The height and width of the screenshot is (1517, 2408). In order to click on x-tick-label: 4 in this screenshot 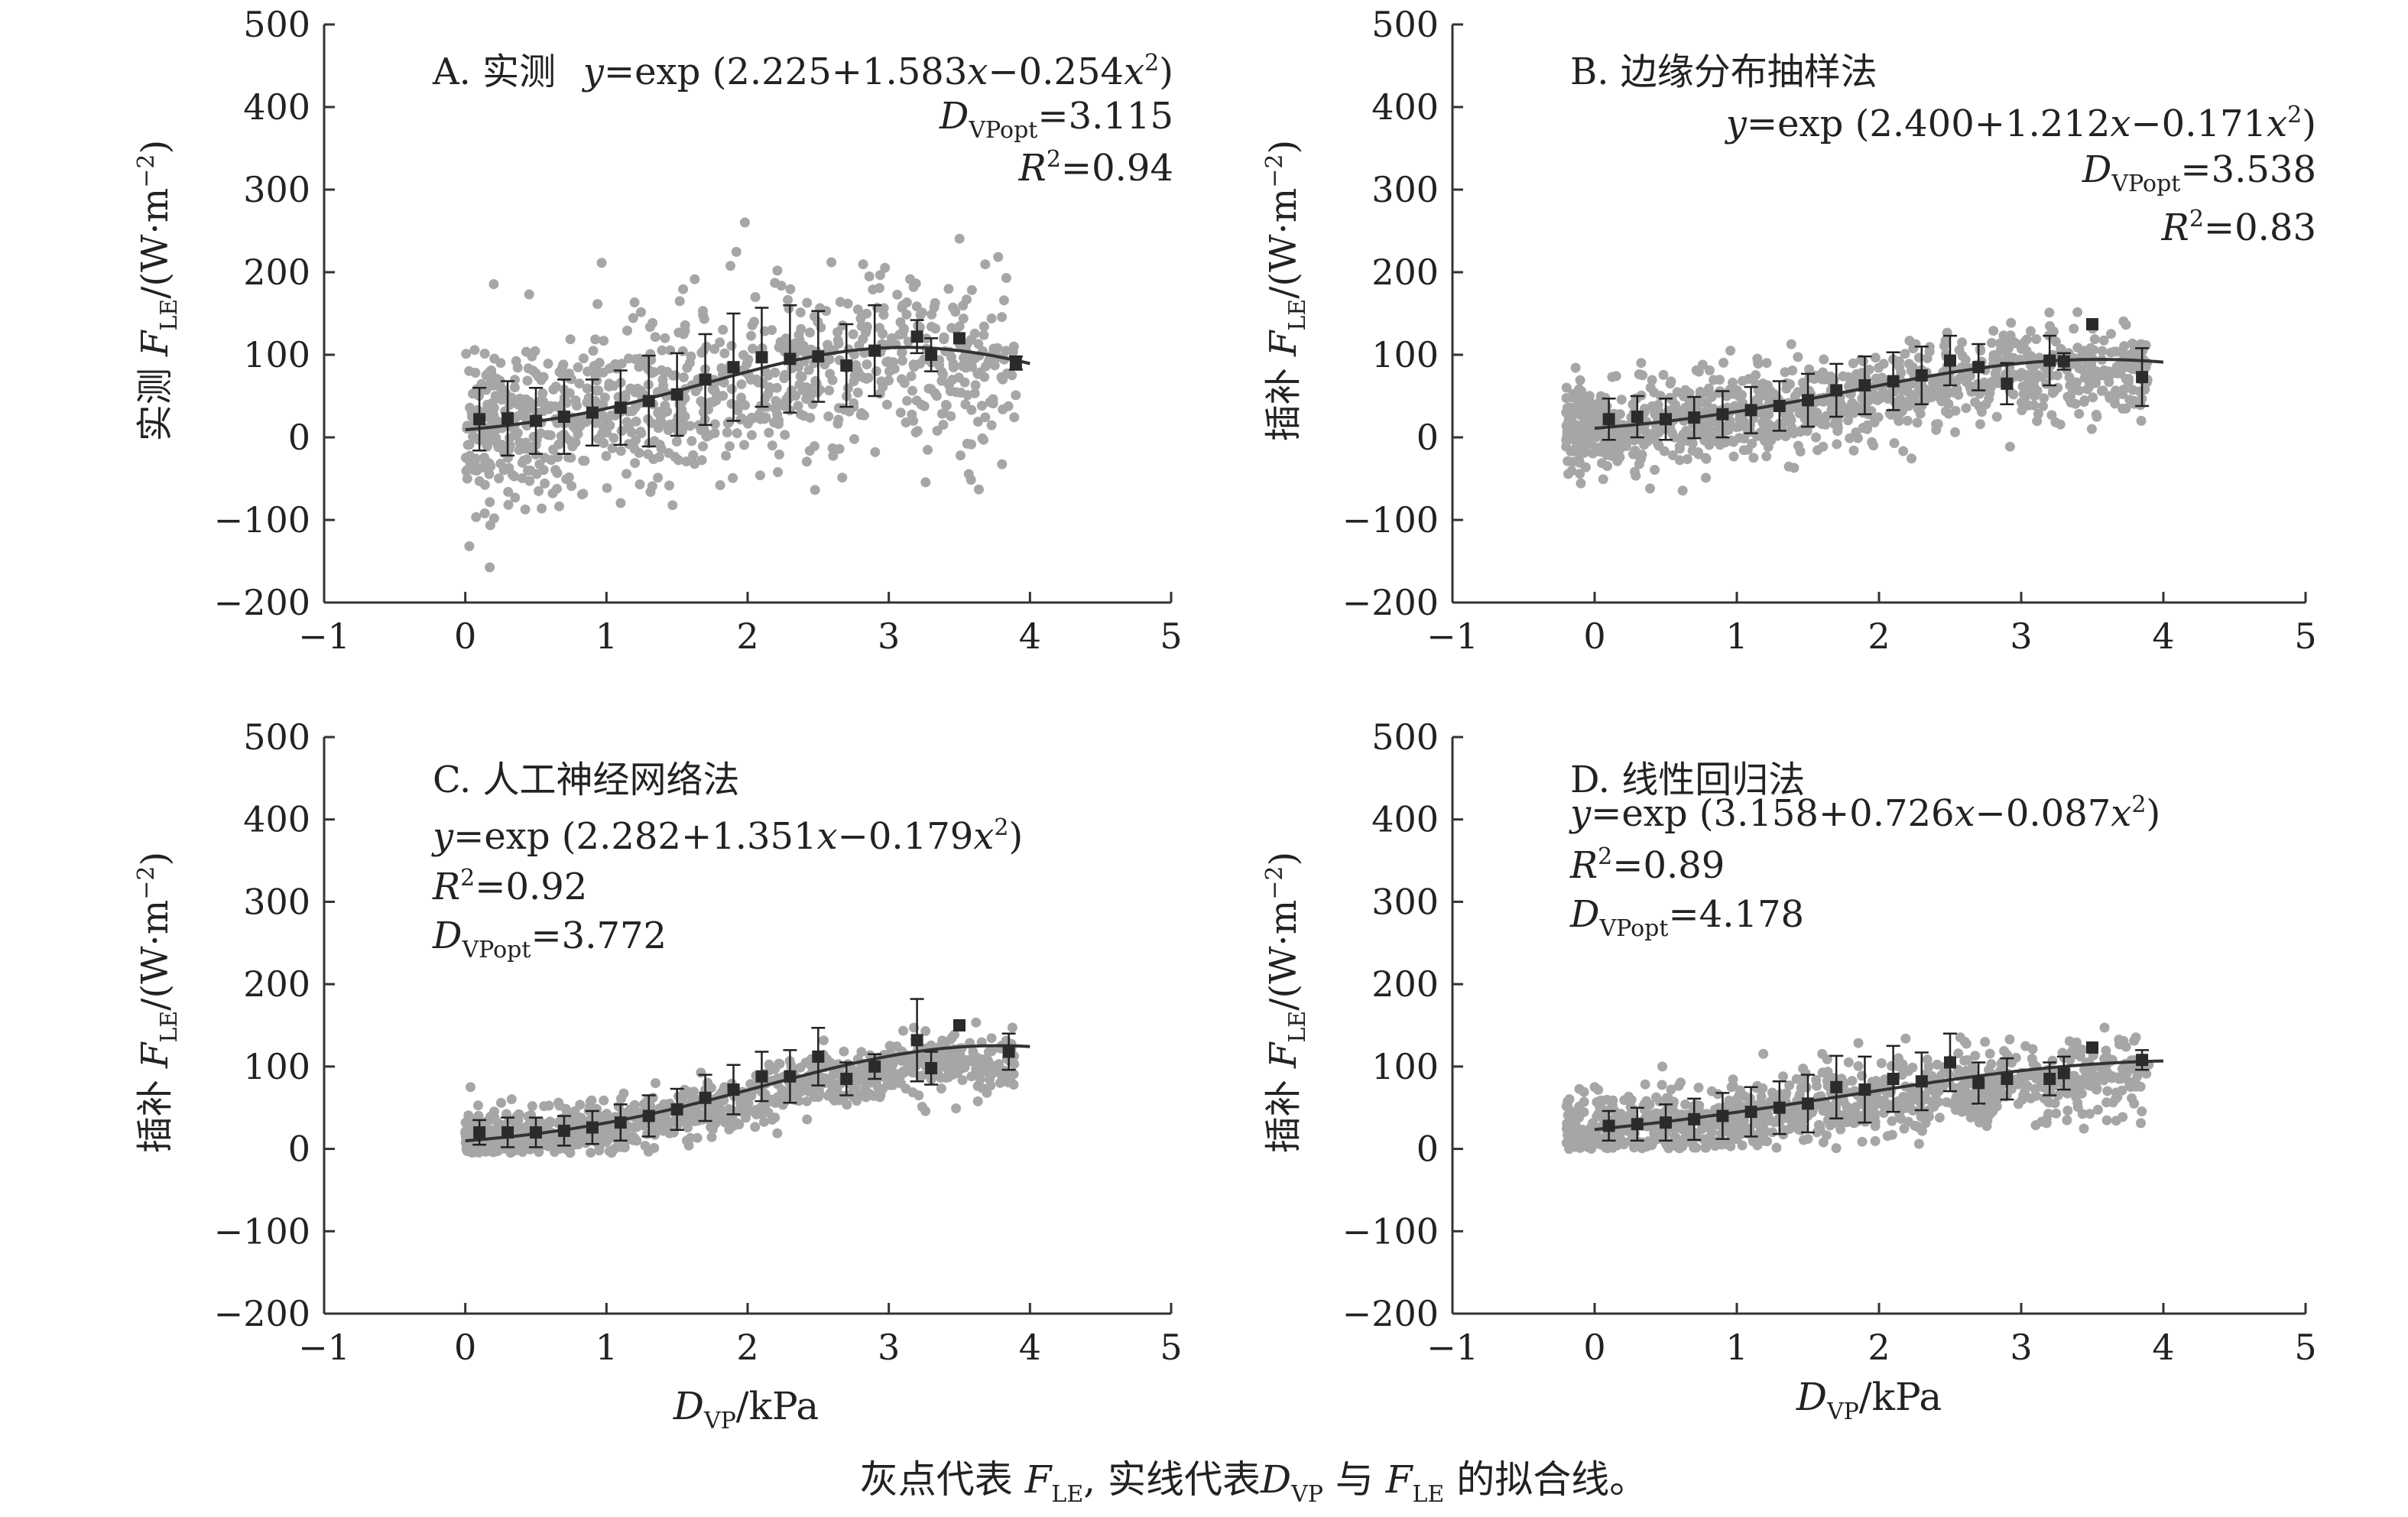, I will do `click(2163, 636)`.